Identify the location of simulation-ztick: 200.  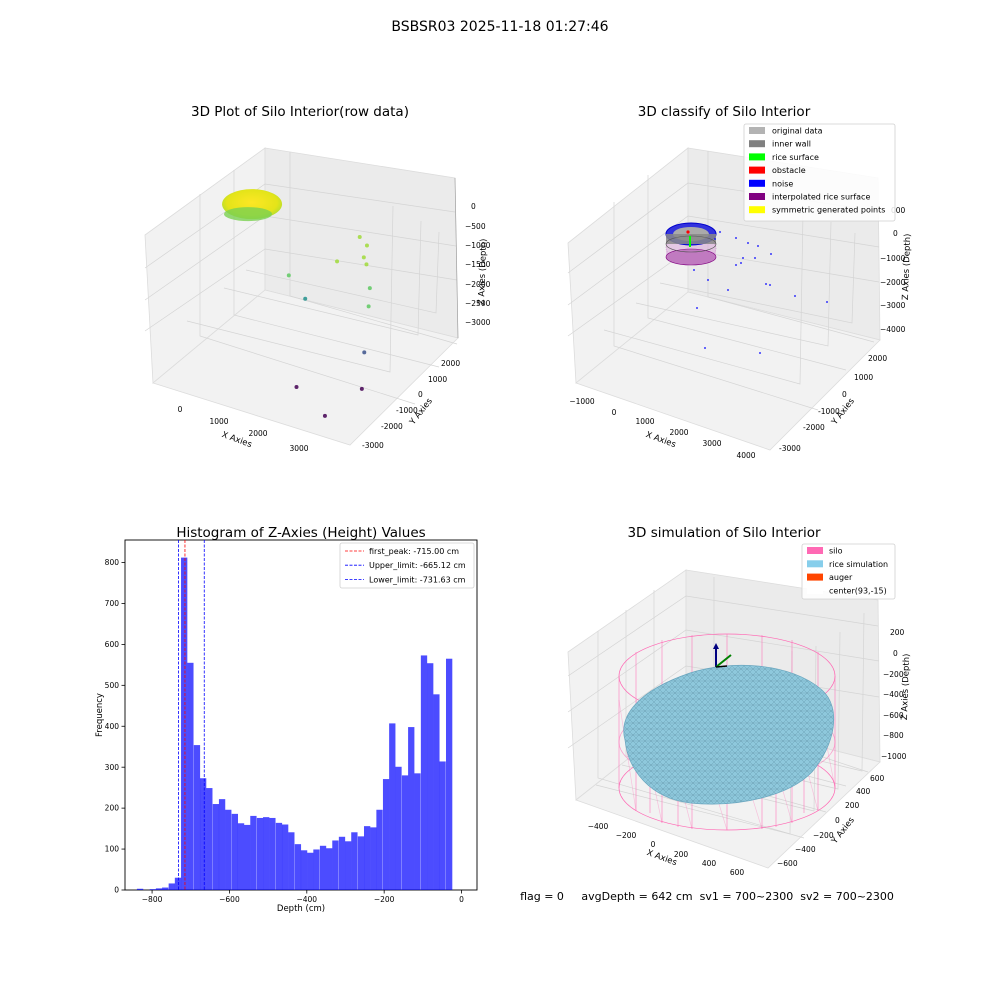
(897, 632).